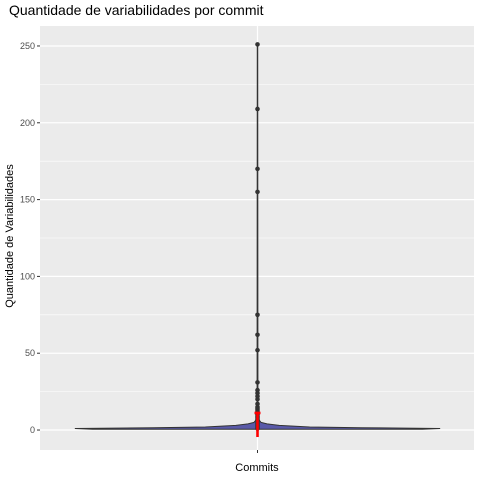 This screenshot has height=480, width=480. I want to click on y-tick-label: 250, so click(27, 46).